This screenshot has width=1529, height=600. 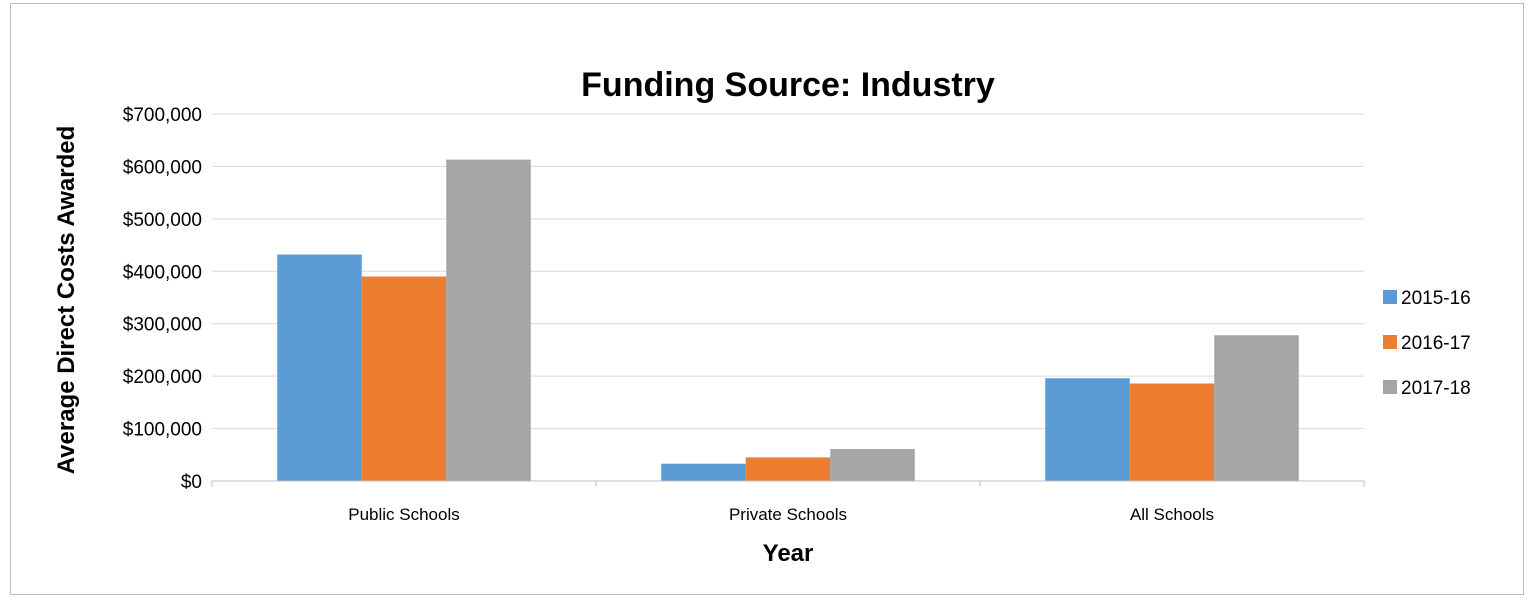 I want to click on y-tick-label: $100,000, so click(x=162, y=430).